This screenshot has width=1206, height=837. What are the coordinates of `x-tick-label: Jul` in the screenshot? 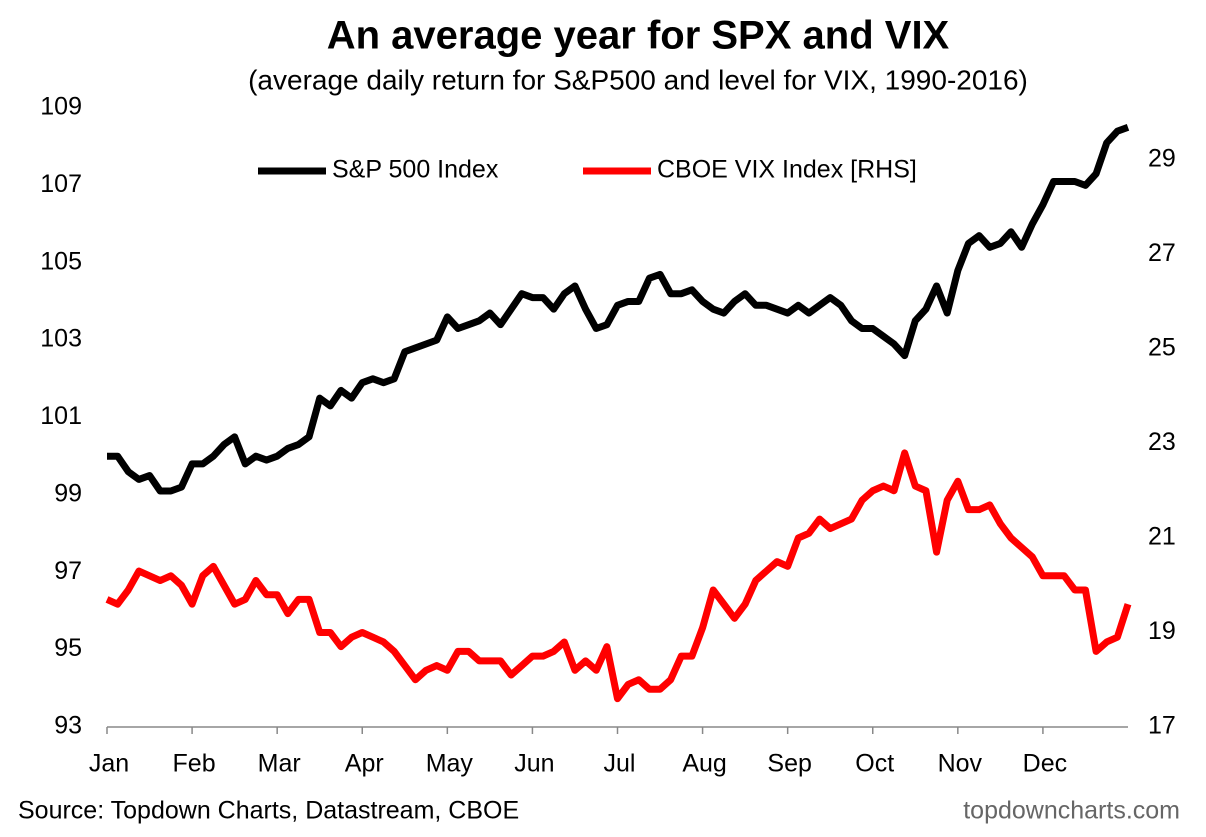 It's located at (620, 764).